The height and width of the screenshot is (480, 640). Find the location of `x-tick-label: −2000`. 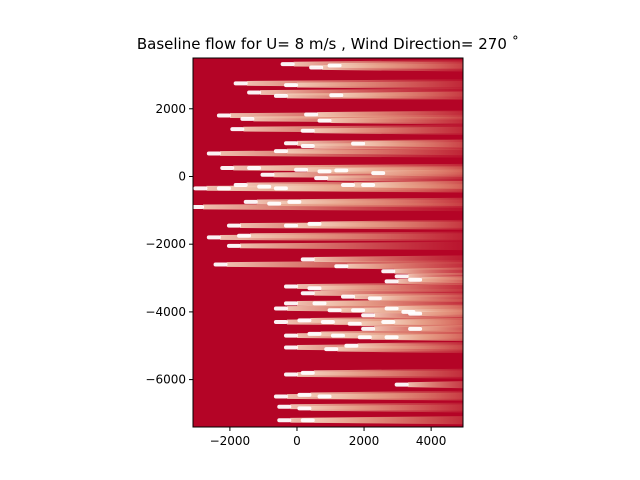

x-tick-label: −2000 is located at coordinates (230, 441).